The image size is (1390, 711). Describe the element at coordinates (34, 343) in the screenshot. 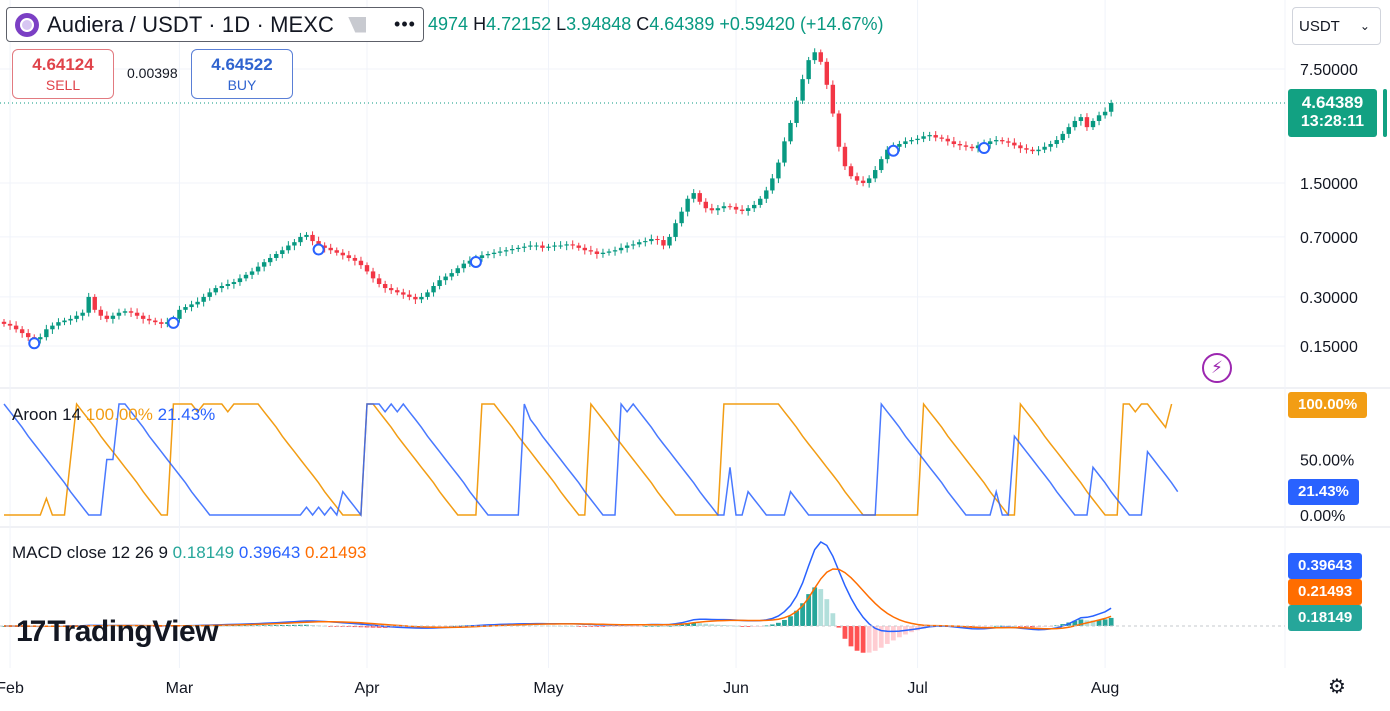

I see `event-marker` at that location.